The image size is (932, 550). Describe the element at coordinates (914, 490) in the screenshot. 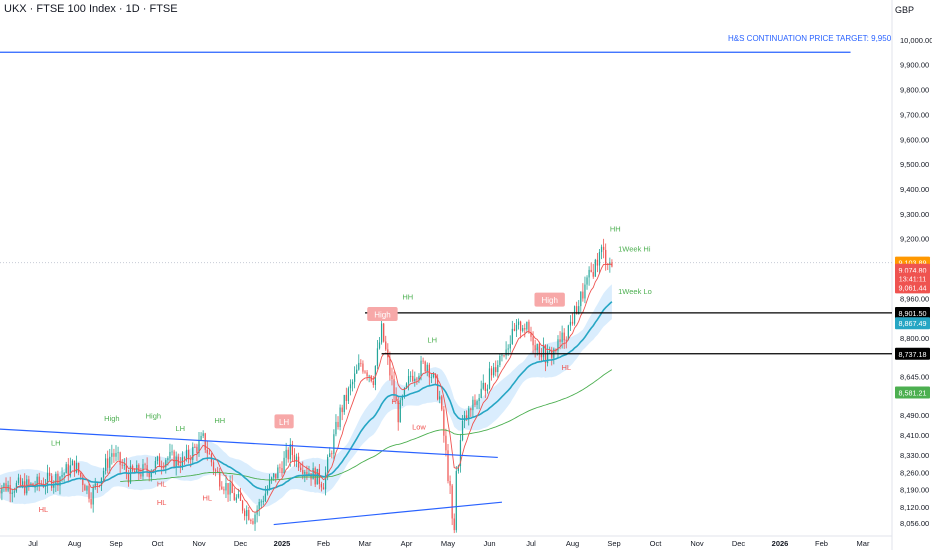

I see `price-tick-label: 8,190.00` at that location.